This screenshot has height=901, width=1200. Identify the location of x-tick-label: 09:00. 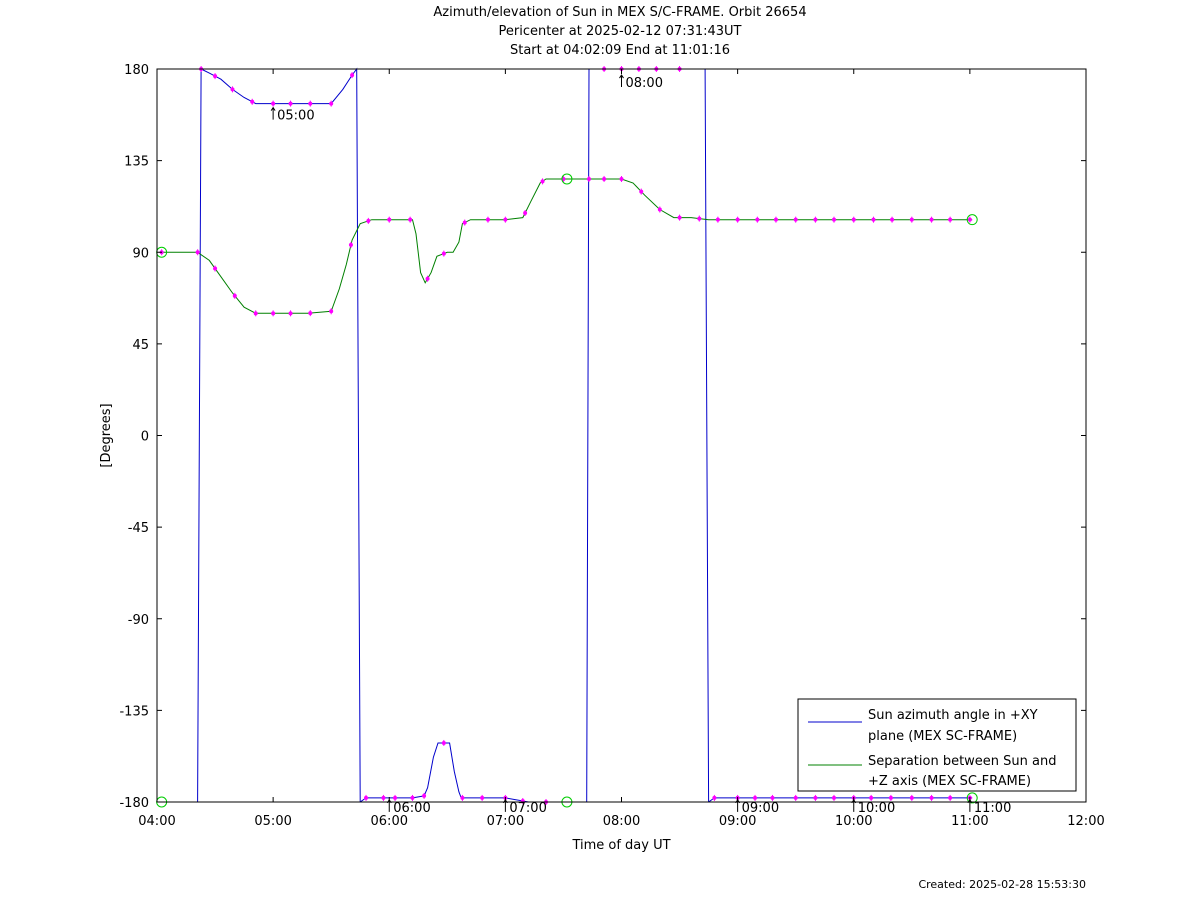
(737, 821).